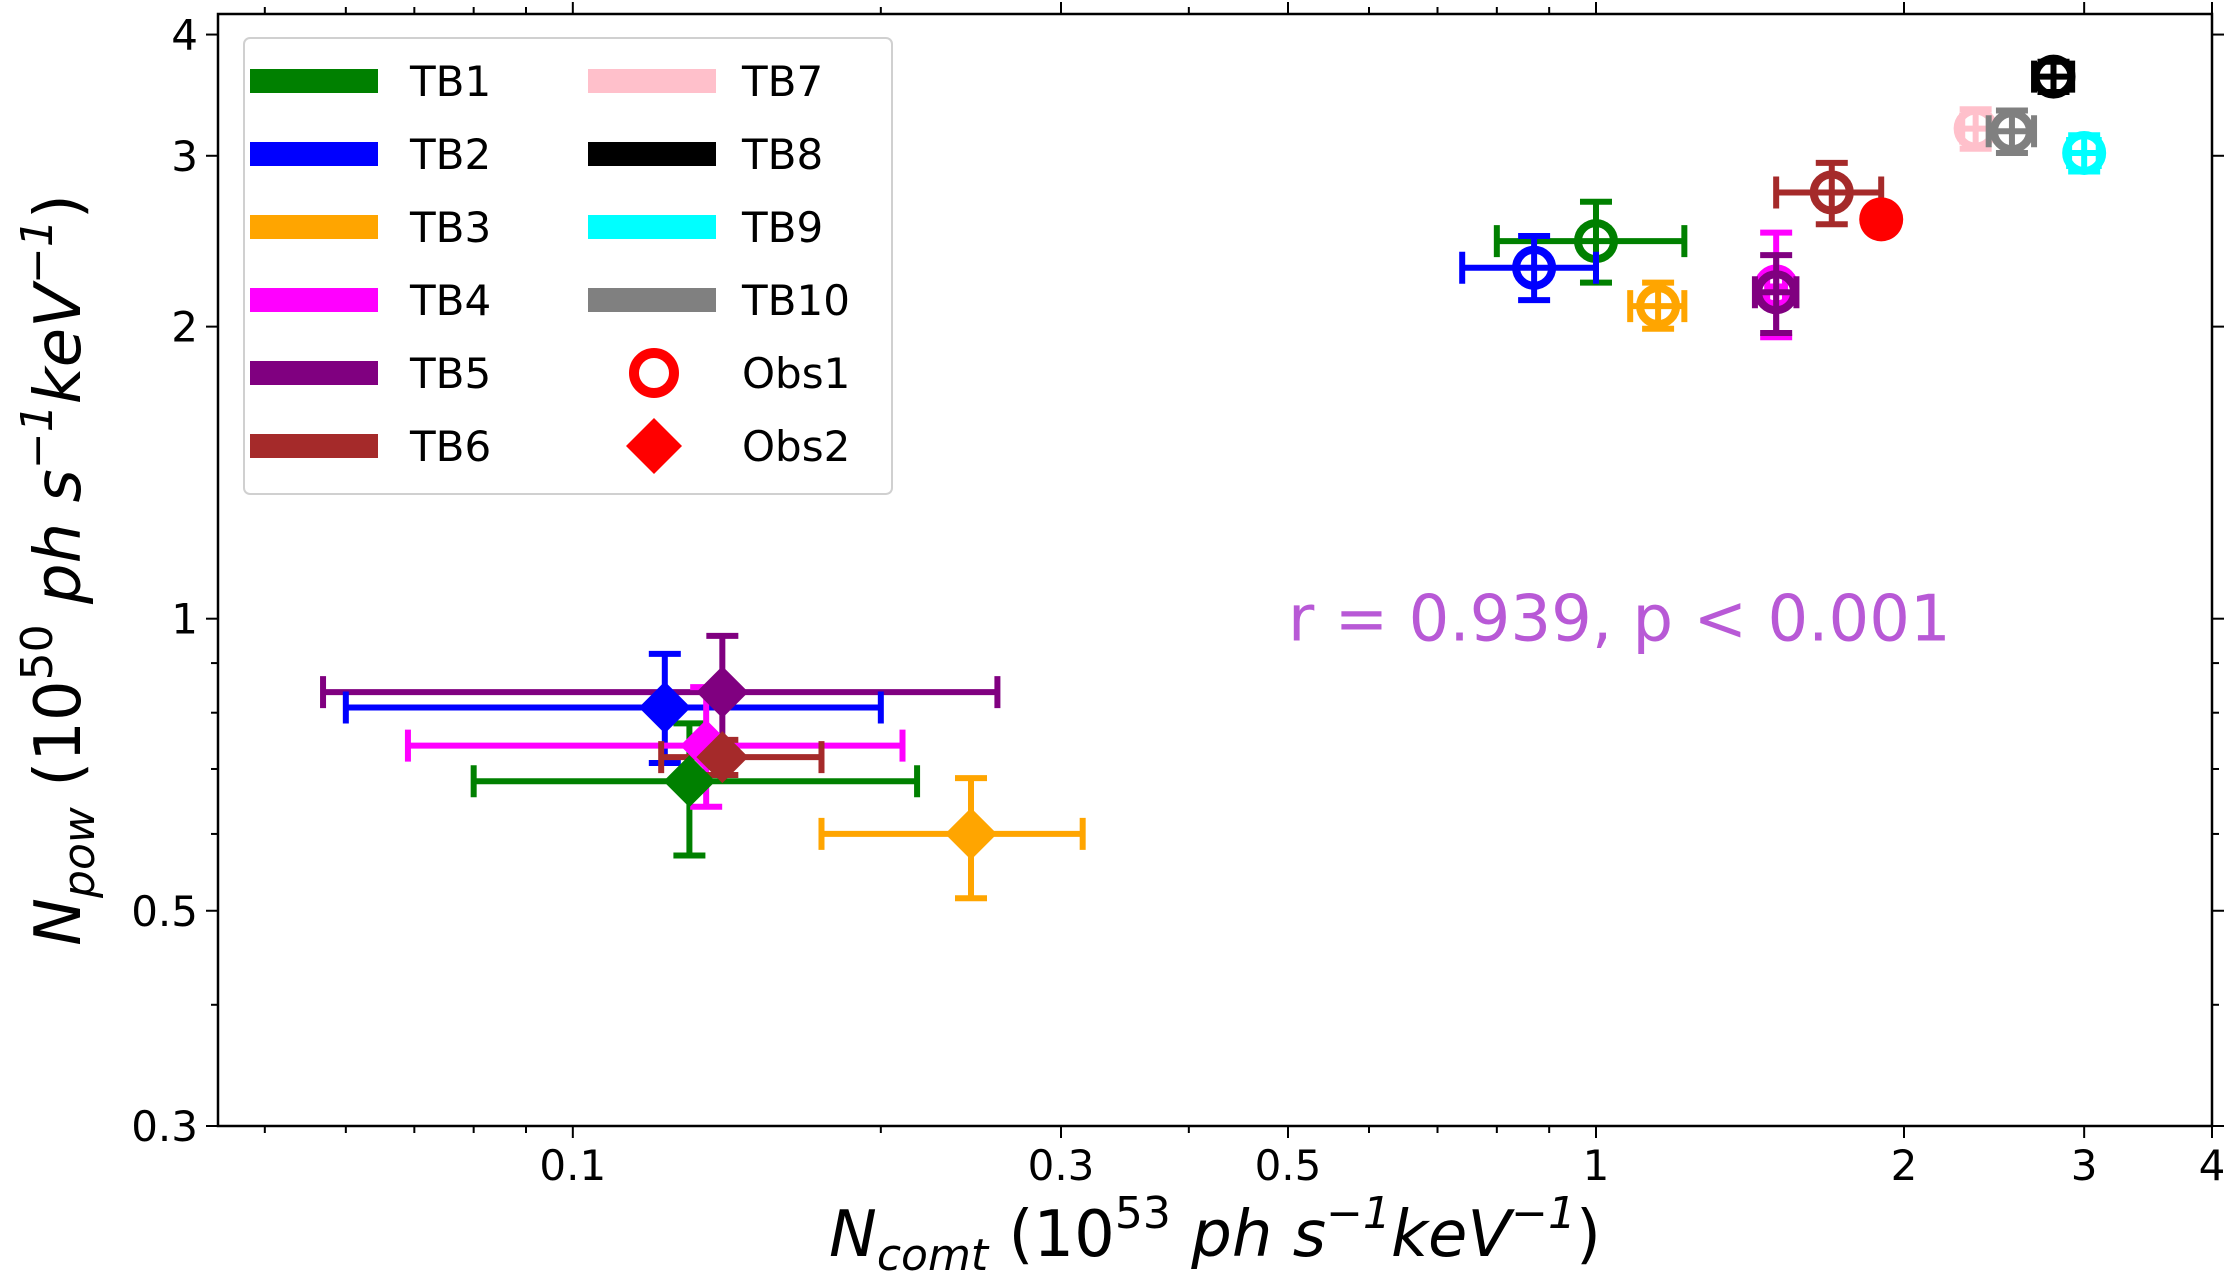  What do you see at coordinates (450, 154) in the screenshot?
I see `legend-tb2-label: TB2` at bounding box center [450, 154].